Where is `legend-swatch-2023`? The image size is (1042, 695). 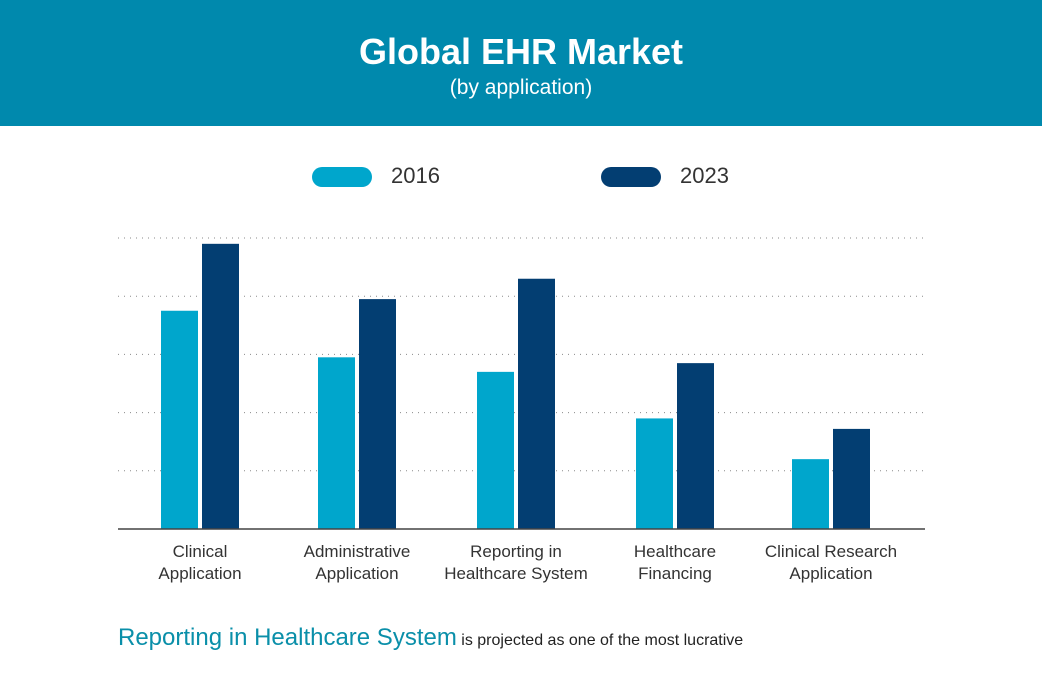 legend-swatch-2023 is located at coordinates (631, 177).